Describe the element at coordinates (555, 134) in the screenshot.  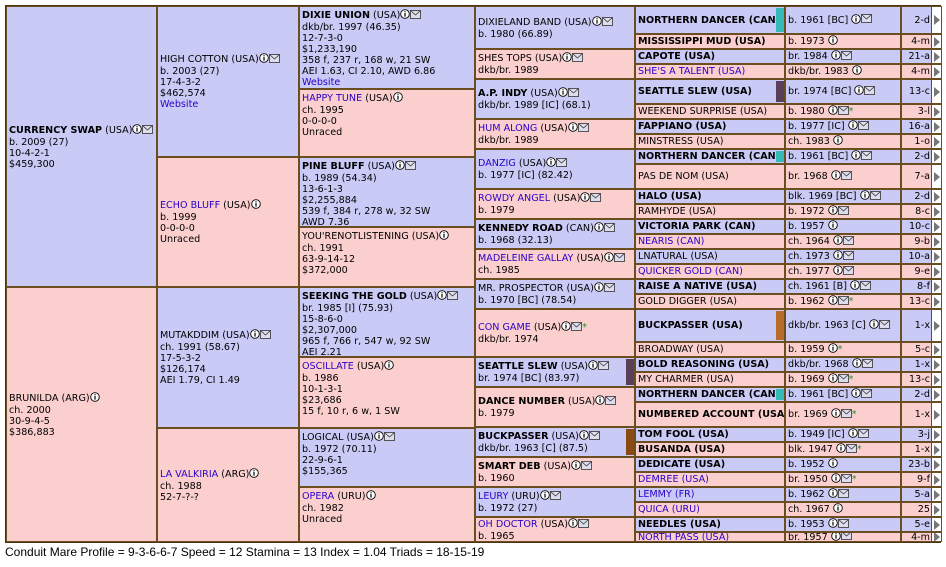
I see `horse-cell: HUM ALONG (USA) dkb/br. 1989` at that location.